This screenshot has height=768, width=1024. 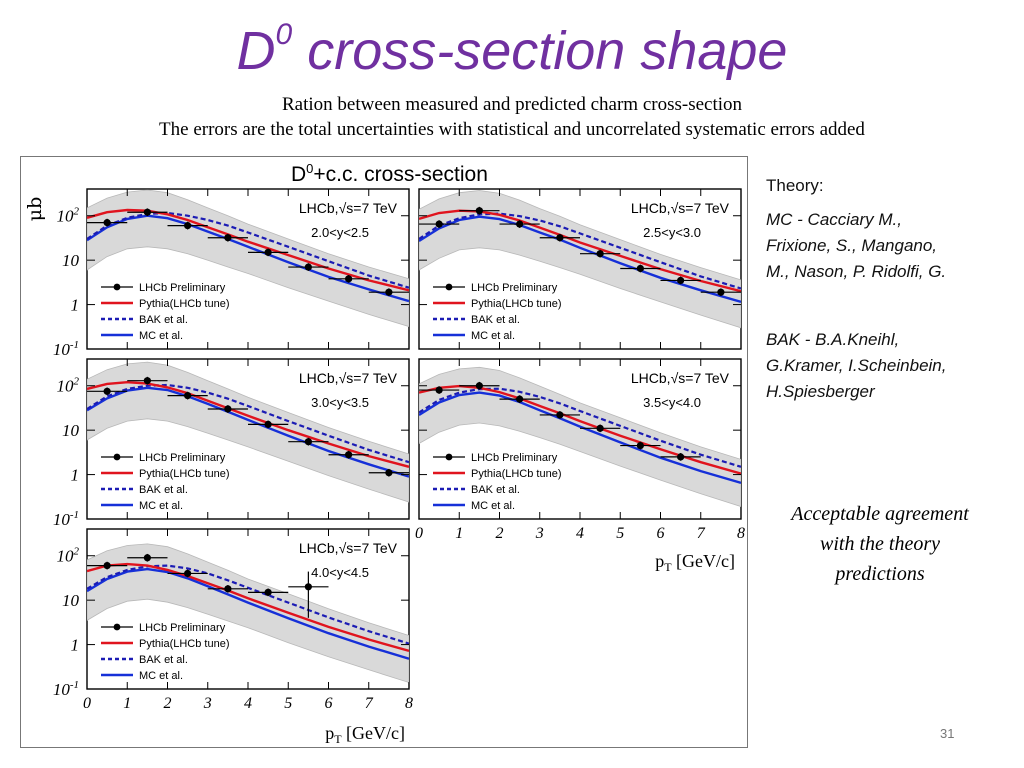 What do you see at coordinates (284, 34) in the screenshot?
I see `title-superscript: 0` at bounding box center [284, 34].